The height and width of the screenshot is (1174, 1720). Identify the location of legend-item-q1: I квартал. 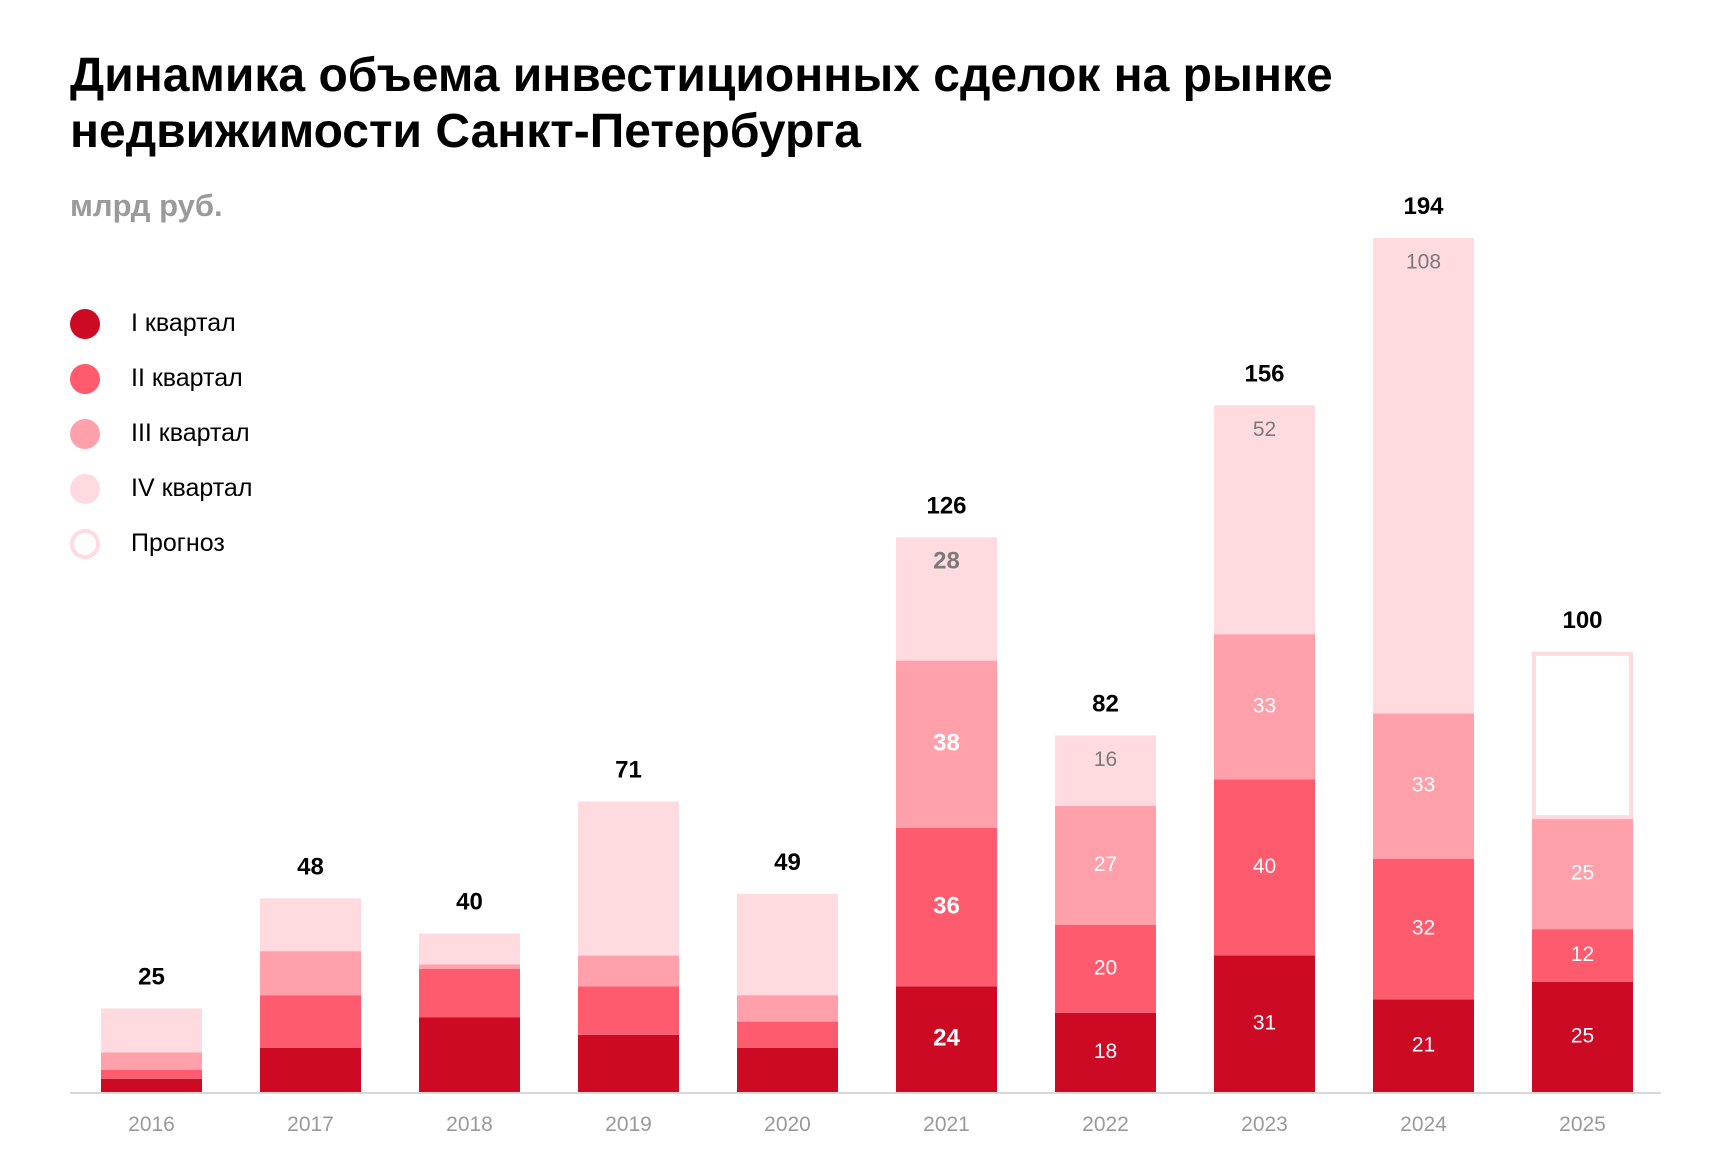
(161, 323).